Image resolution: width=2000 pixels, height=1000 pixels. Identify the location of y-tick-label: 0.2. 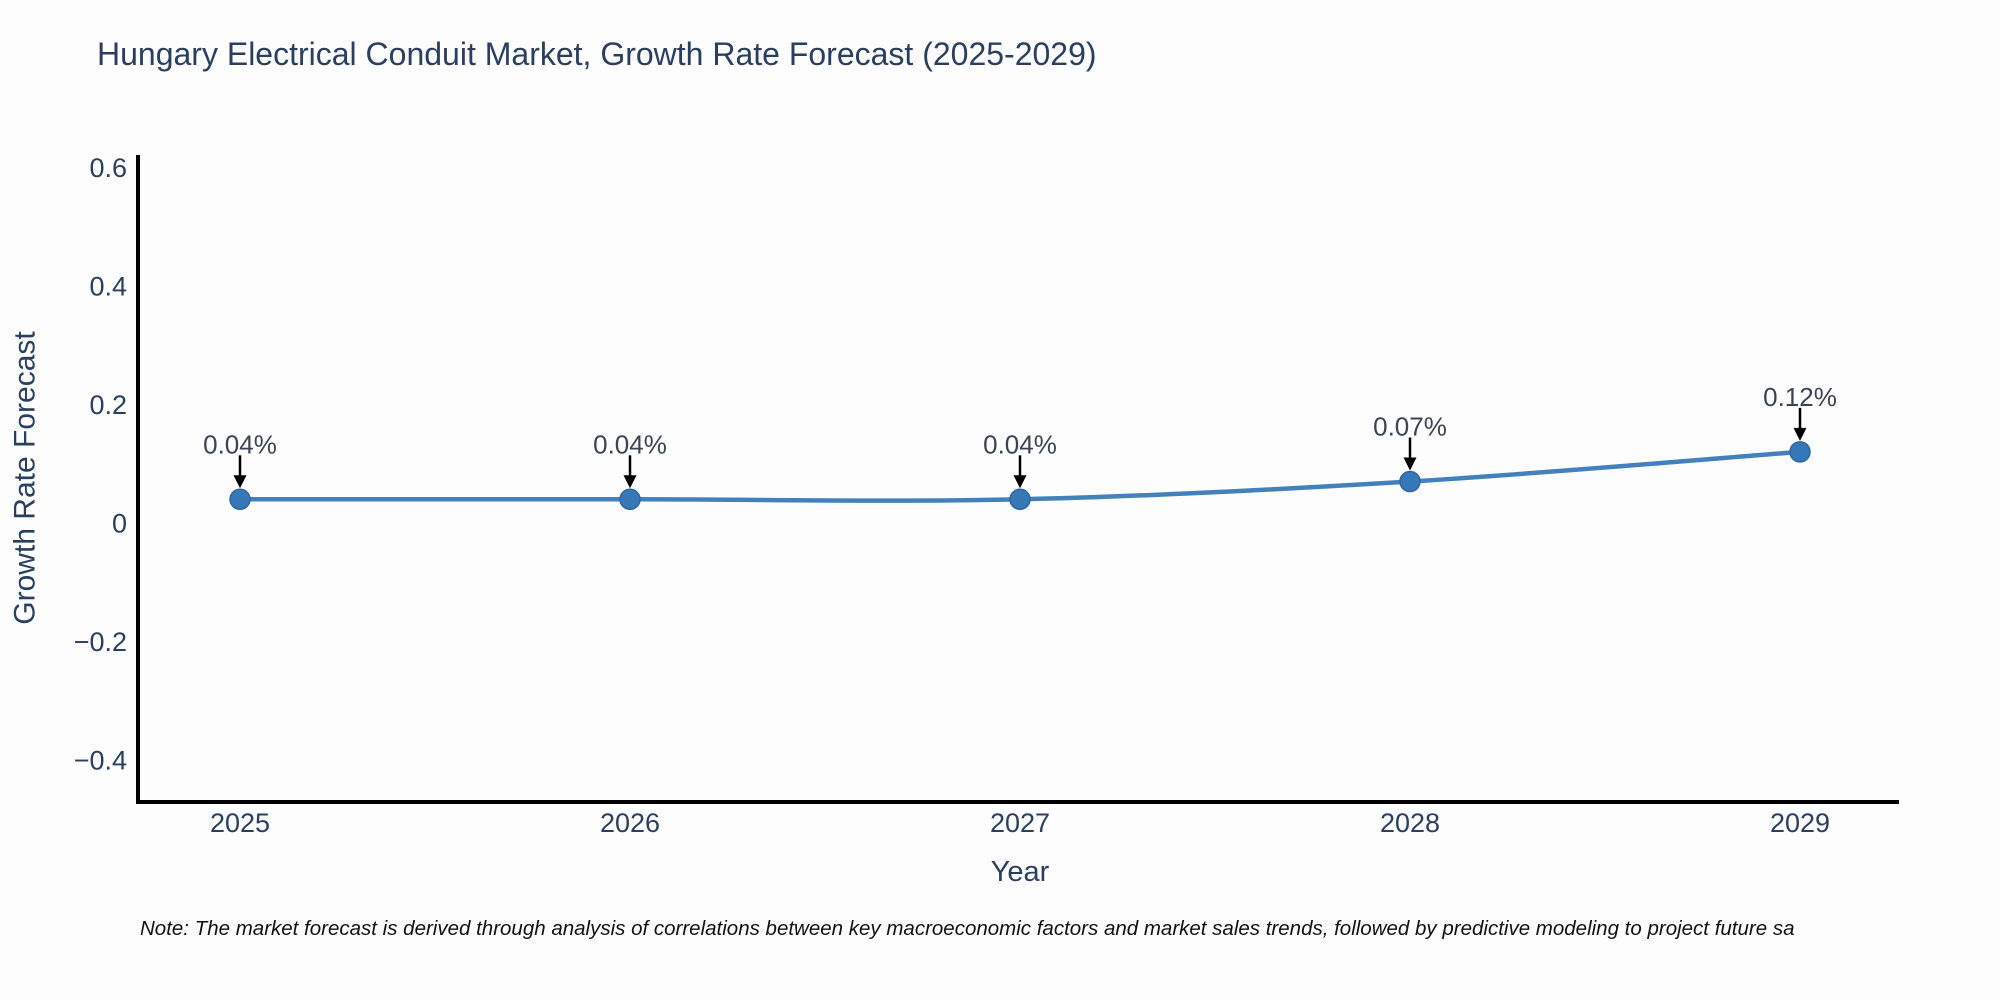
(108, 405).